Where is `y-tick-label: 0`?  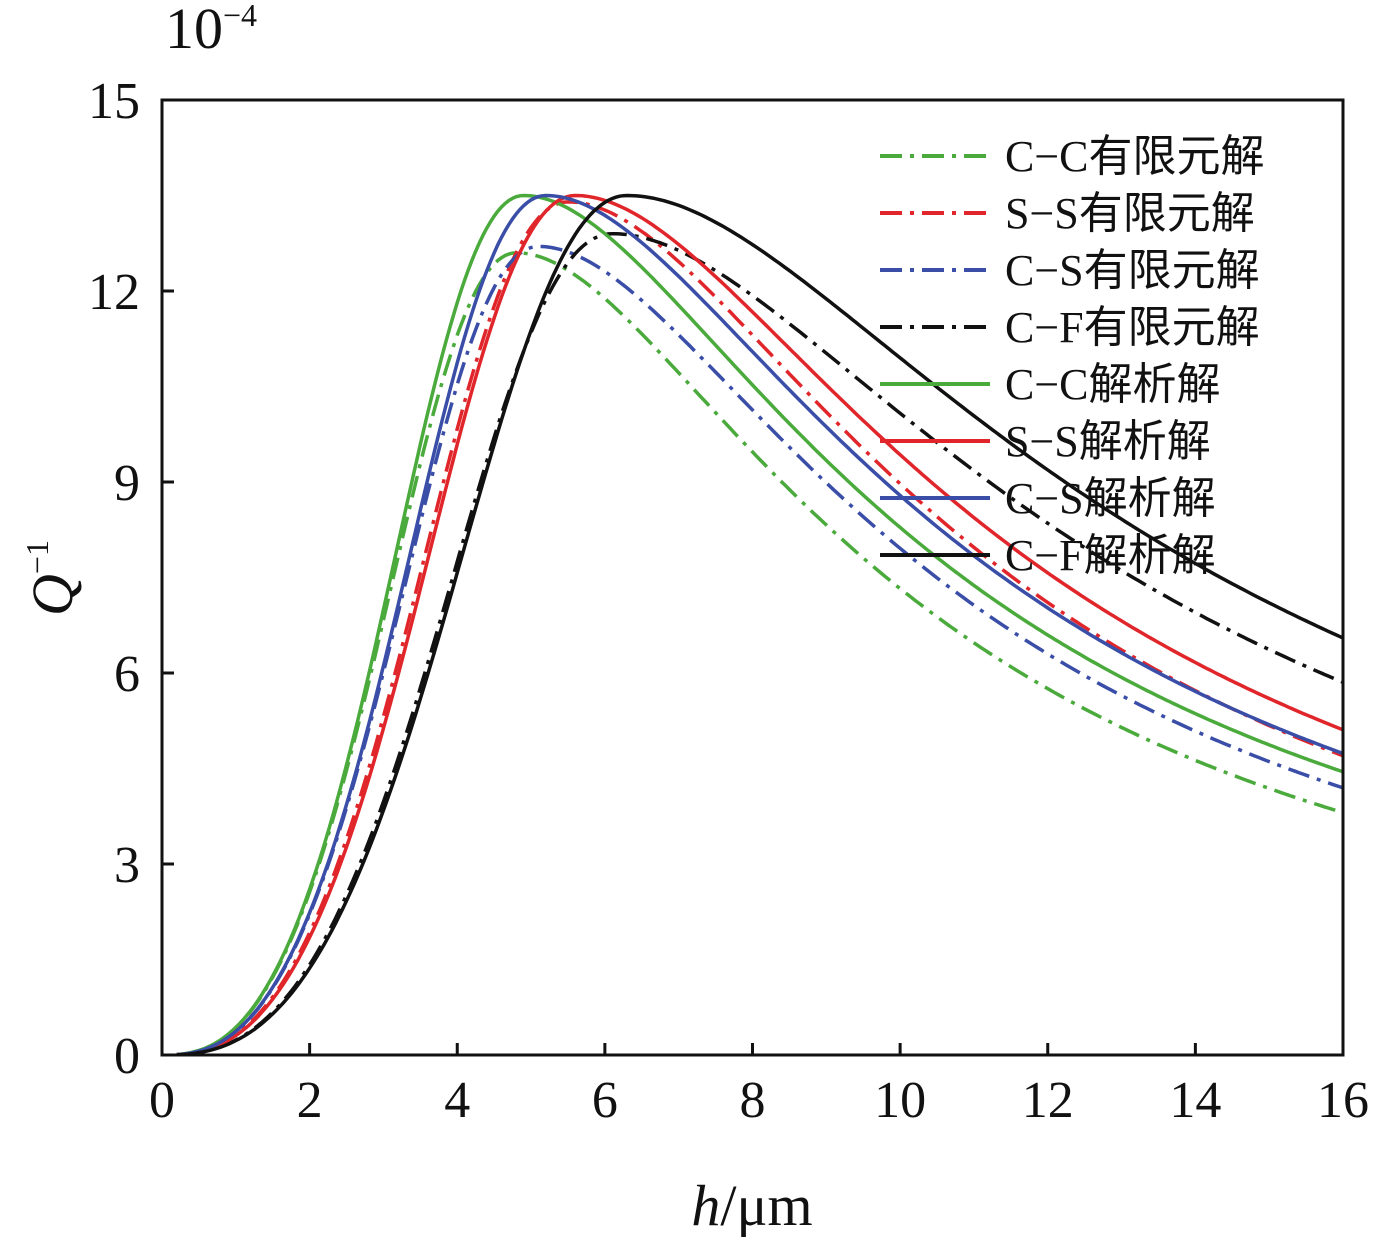
y-tick-label: 0 is located at coordinates (127, 1056).